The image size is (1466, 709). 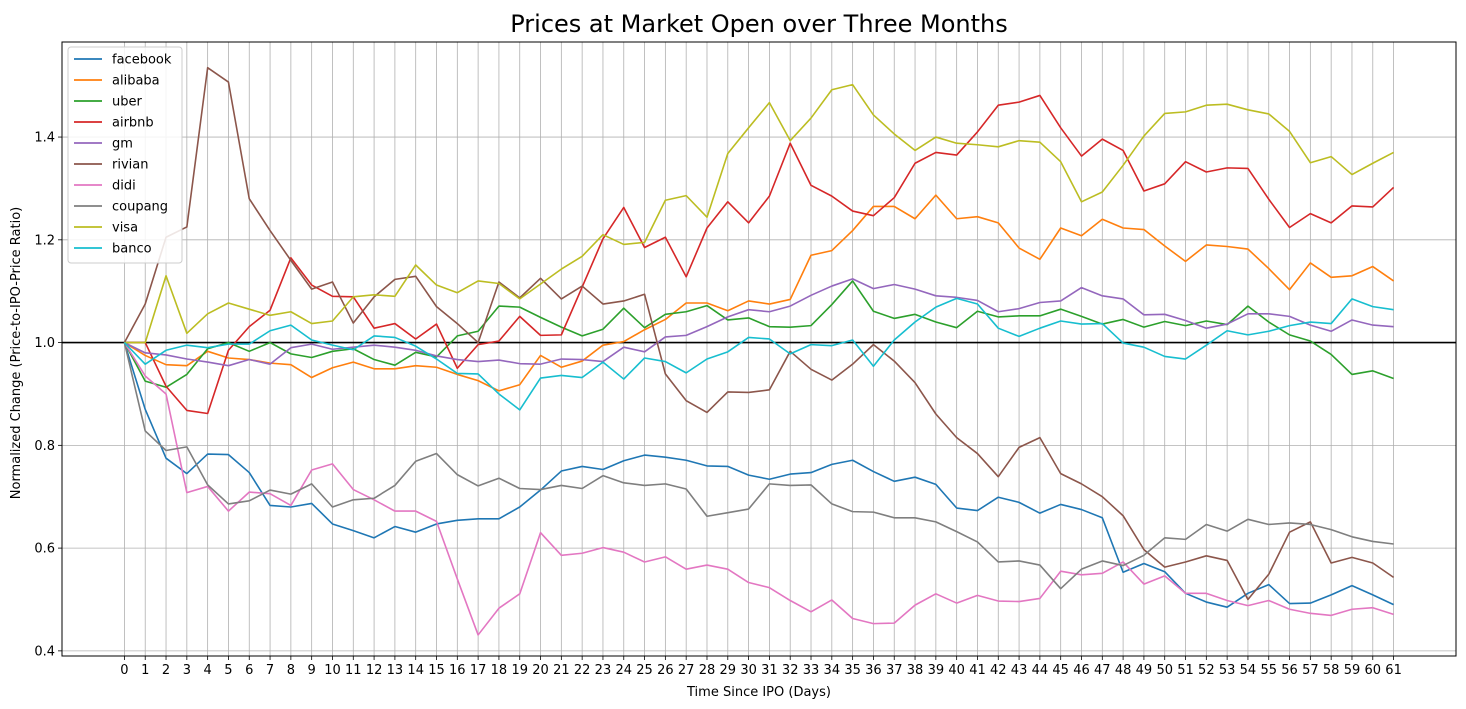 I want to click on x-tick-label: 7, so click(x=270, y=670).